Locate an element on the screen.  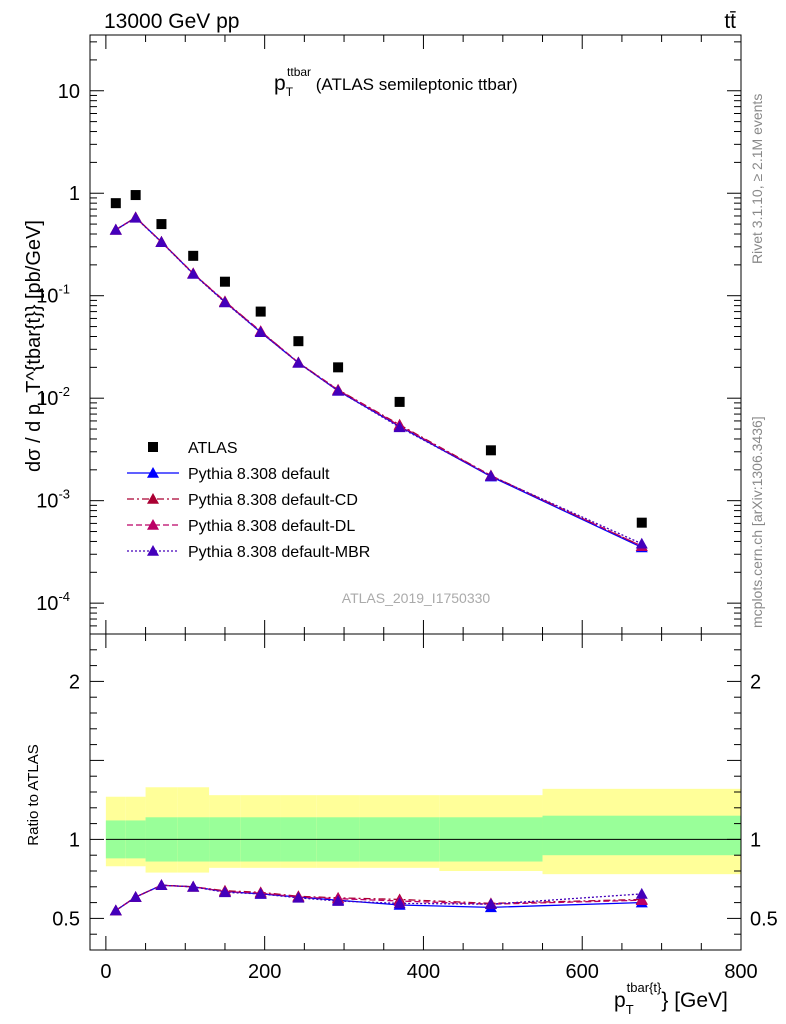
plot-title: pTttbar (ATLAS semileptonic ttbar) is located at coordinates (396, 82).